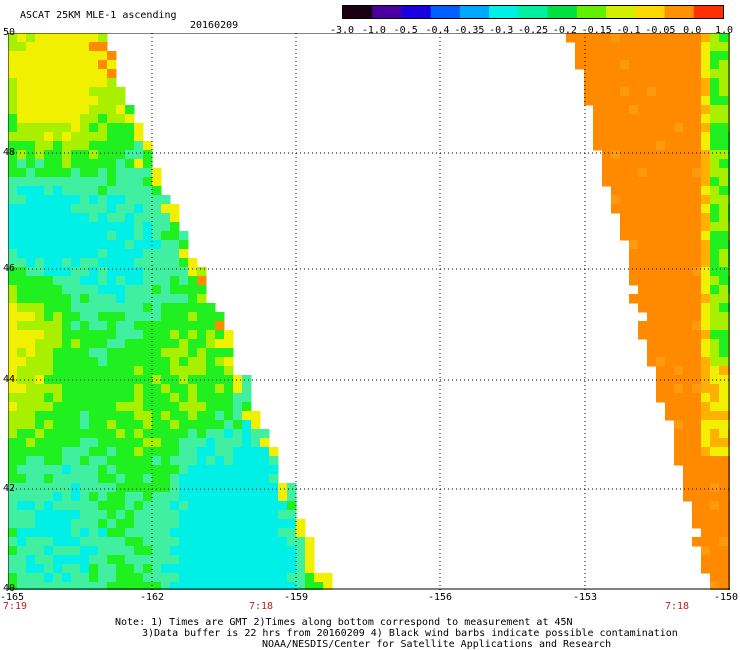 Image resolution: width=740 pixels, height=650 pixels. Describe the element at coordinates (373, 30) in the screenshot. I see `colorbar-label: -1.0` at that location.